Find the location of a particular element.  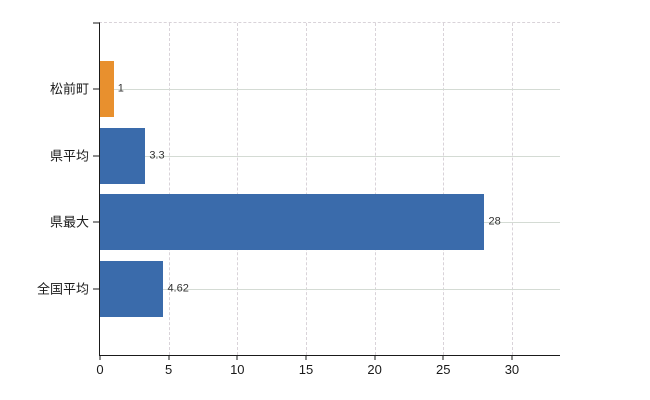

category-label: 県平均 is located at coordinates (69, 156).